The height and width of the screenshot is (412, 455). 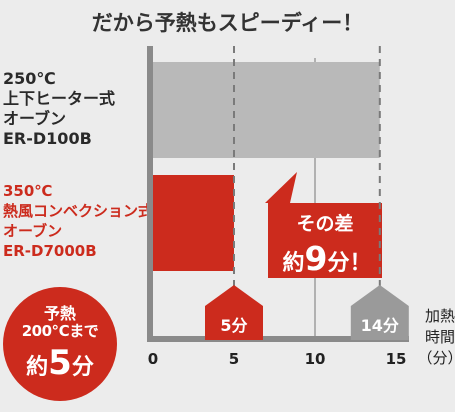 I want to click on marker-label-14: 14分, so click(x=380, y=325).